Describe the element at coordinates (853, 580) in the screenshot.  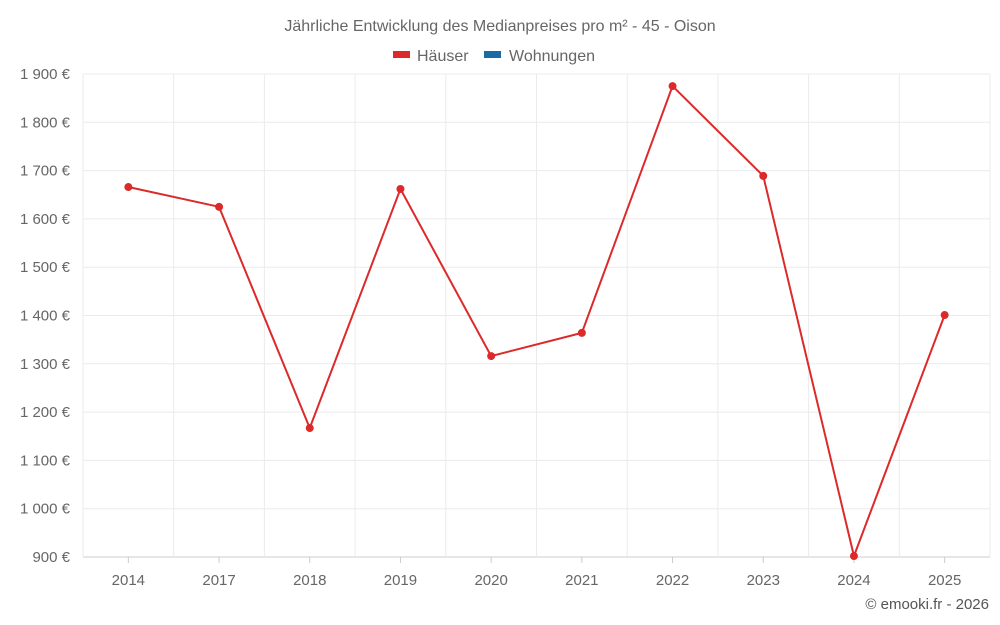
I see `x-tick-label: 2024` at that location.